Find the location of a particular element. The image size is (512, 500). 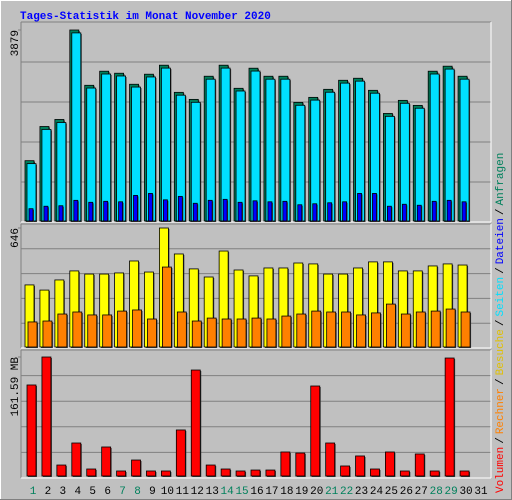

x-tick-label: 16 is located at coordinates (256, 492).